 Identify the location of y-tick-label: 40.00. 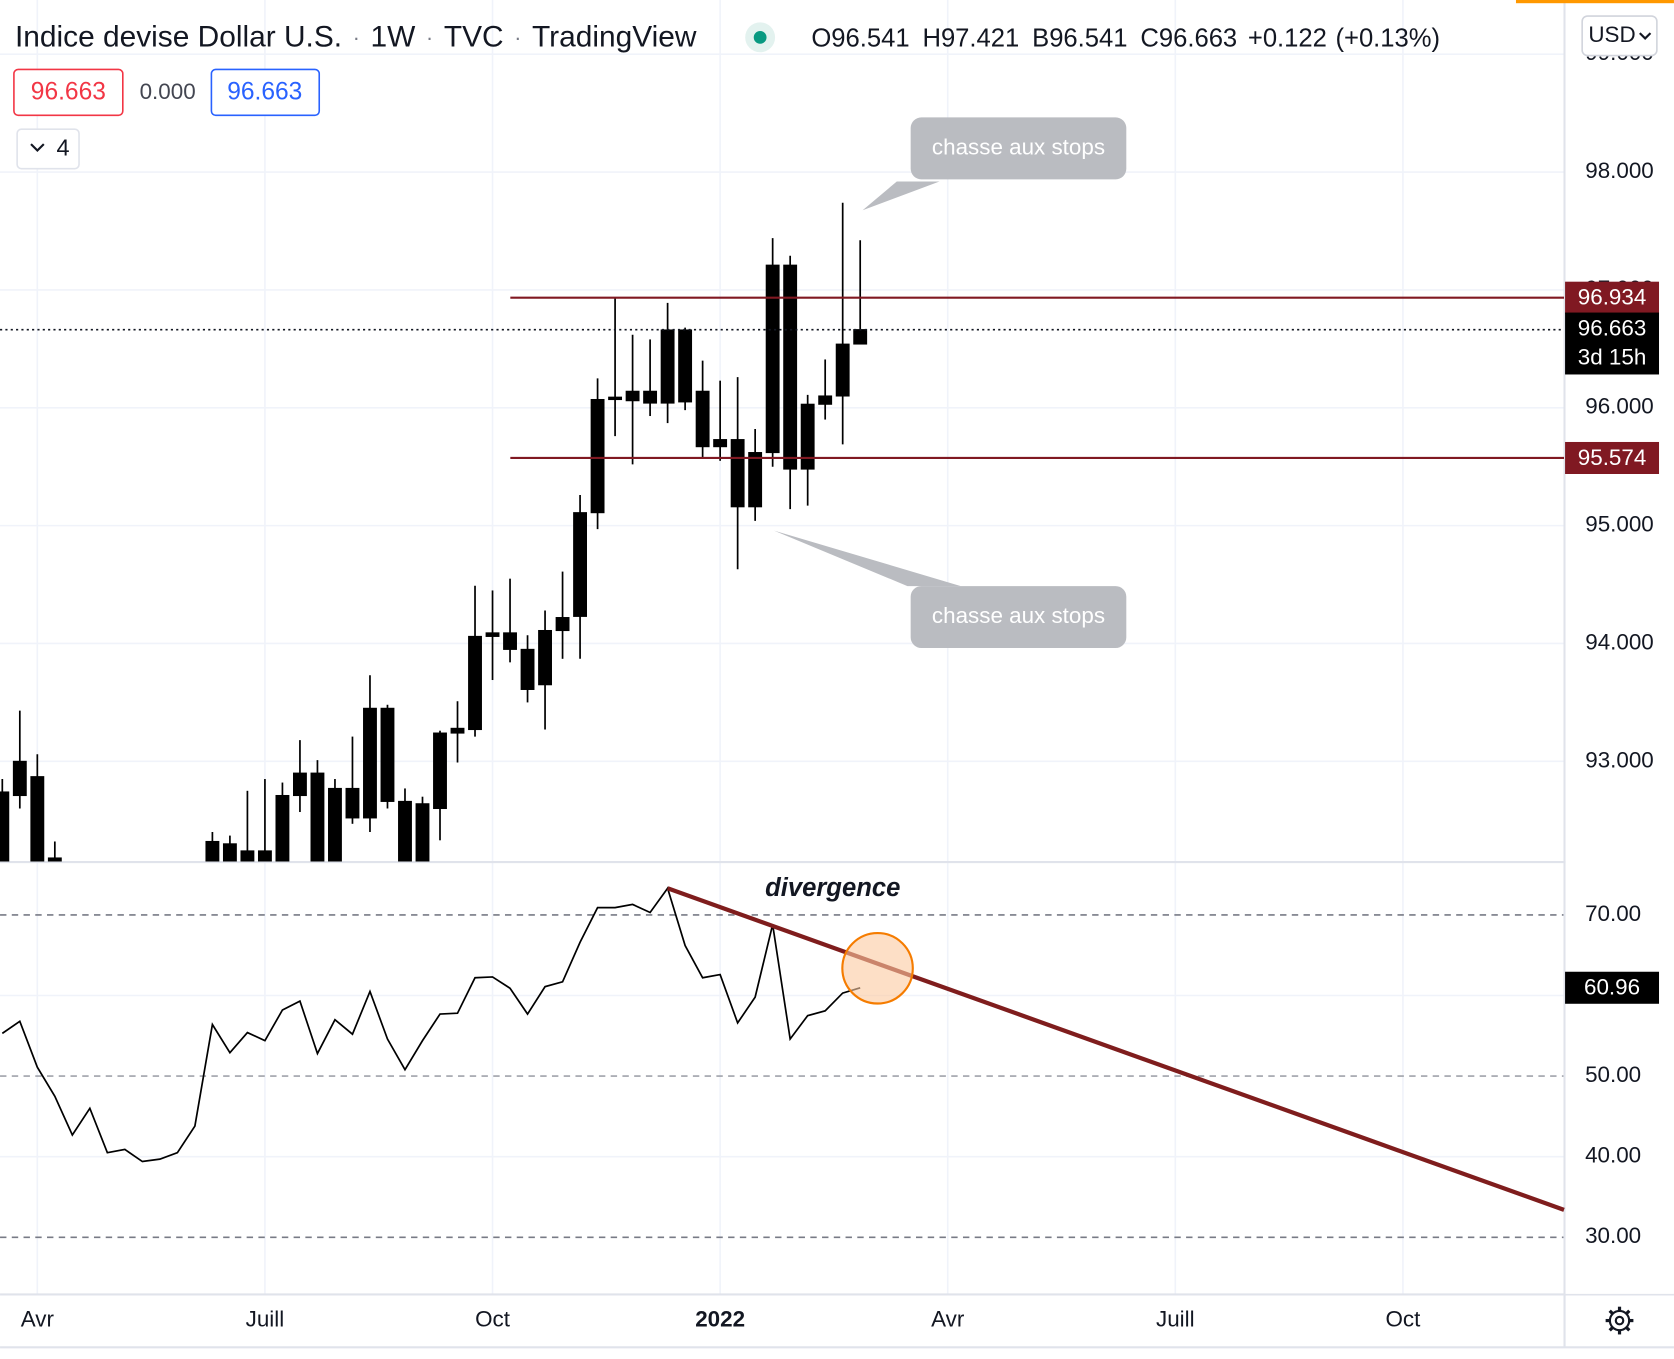
(1613, 1155).